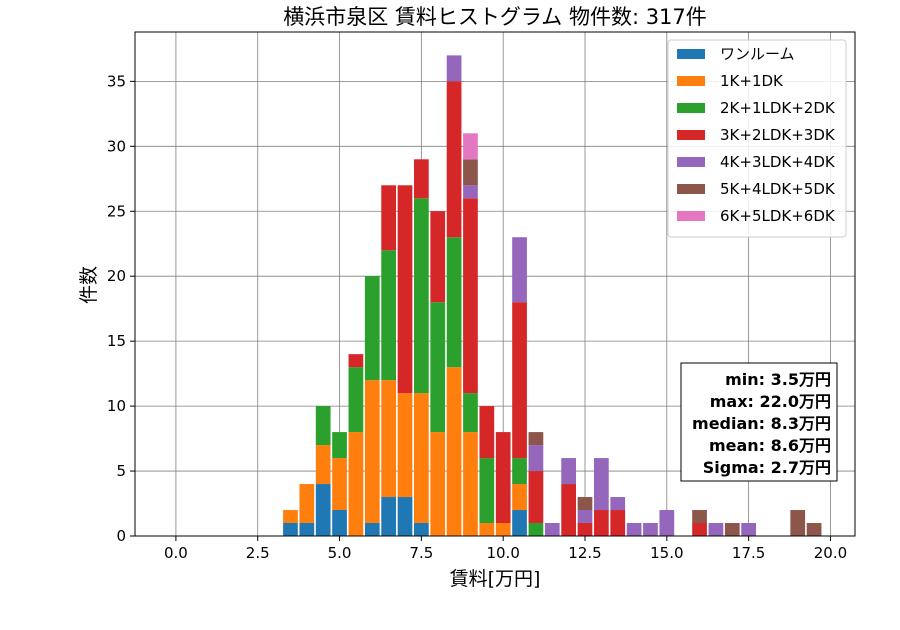  What do you see at coordinates (778, 379) in the screenshot?
I see `stats-line: min: 3.5万円` at bounding box center [778, 379].